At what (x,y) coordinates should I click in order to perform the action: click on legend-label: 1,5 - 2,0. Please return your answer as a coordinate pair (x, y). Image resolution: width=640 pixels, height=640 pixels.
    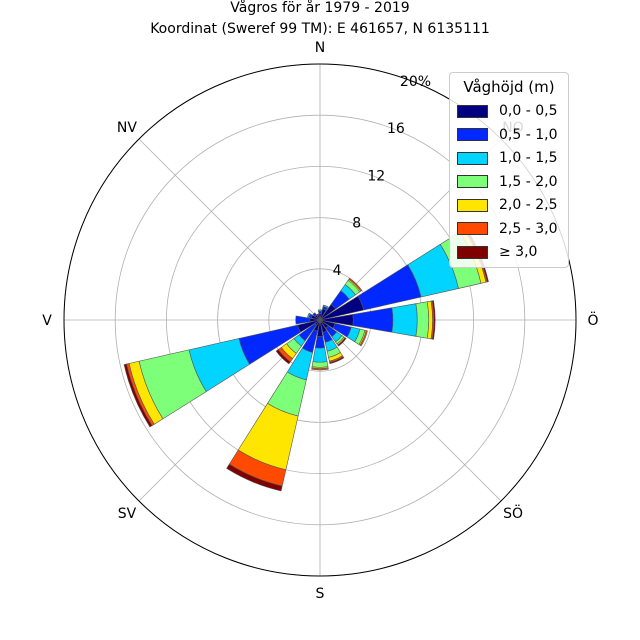
    Looking at the image, I should click on (528, 181).